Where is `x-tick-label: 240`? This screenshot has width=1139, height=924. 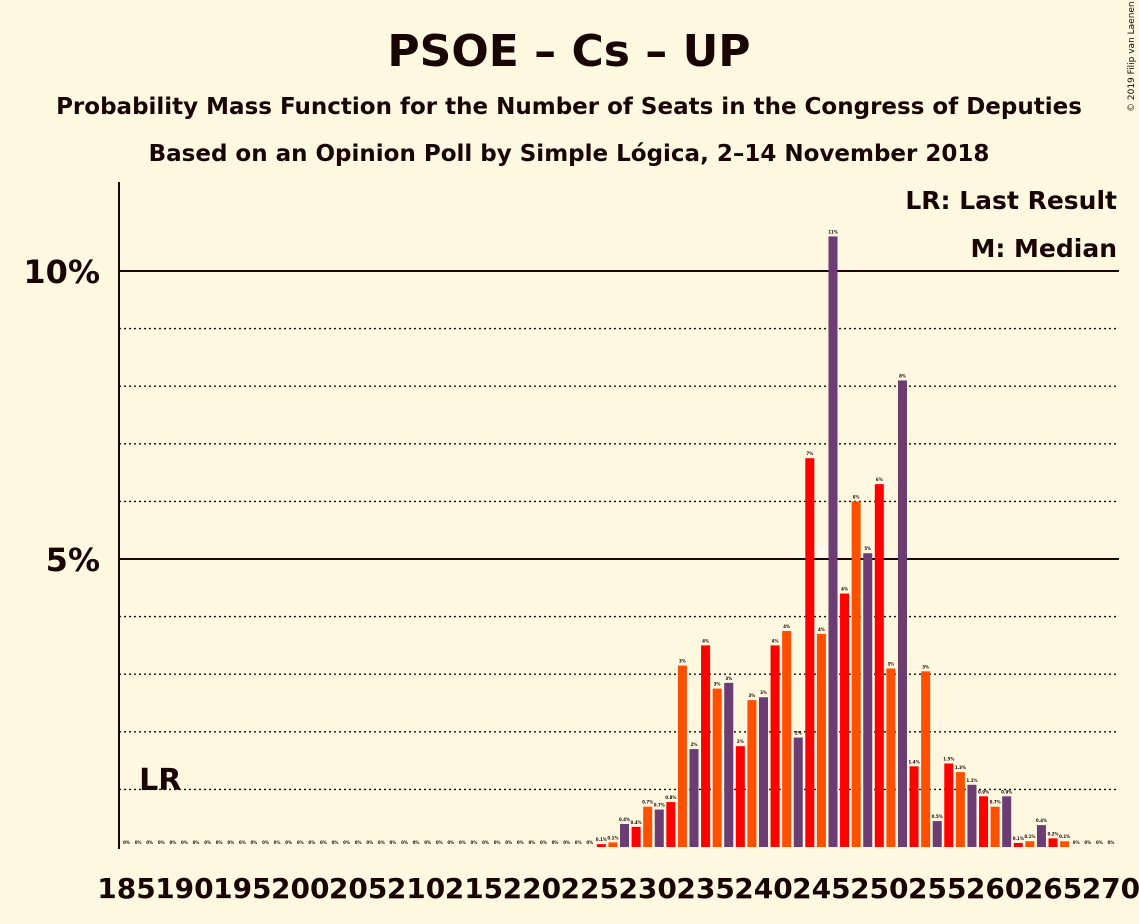 x-tick-label: 240 is located at coordinates (763, 888).